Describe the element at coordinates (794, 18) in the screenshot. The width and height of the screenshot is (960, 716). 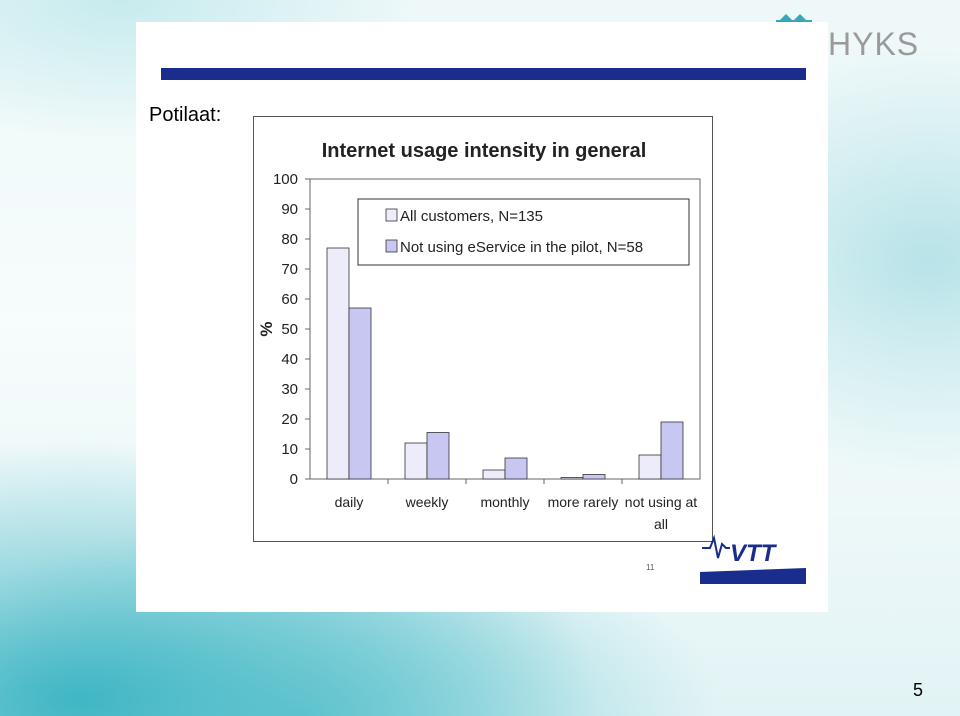
I see `hyks-logo-icon` at that location.